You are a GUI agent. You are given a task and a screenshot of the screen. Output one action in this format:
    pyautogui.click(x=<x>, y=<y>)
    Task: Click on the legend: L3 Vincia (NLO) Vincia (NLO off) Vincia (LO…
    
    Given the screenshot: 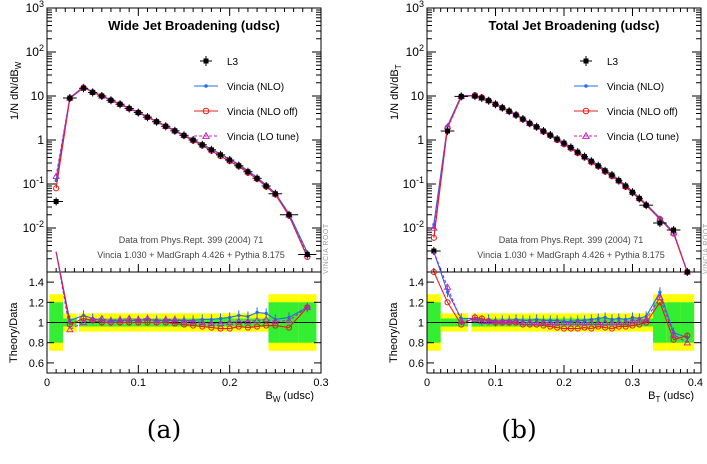 What is the action you would take?
    pyautogui.click(x=246, y=99)
    